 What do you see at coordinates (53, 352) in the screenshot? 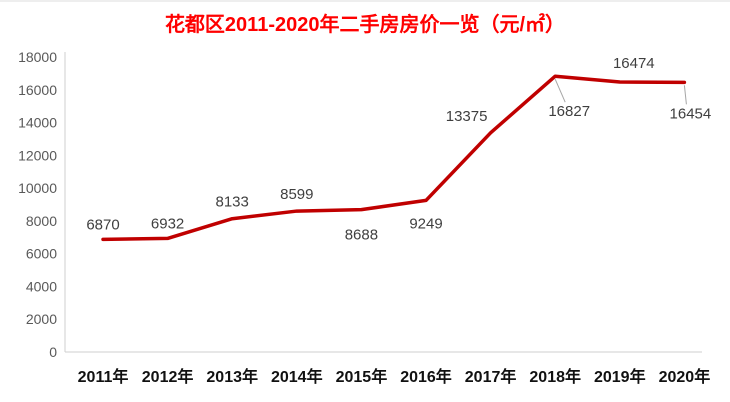
I see `y-tick-label: 0` at bounding box center [53, 352].